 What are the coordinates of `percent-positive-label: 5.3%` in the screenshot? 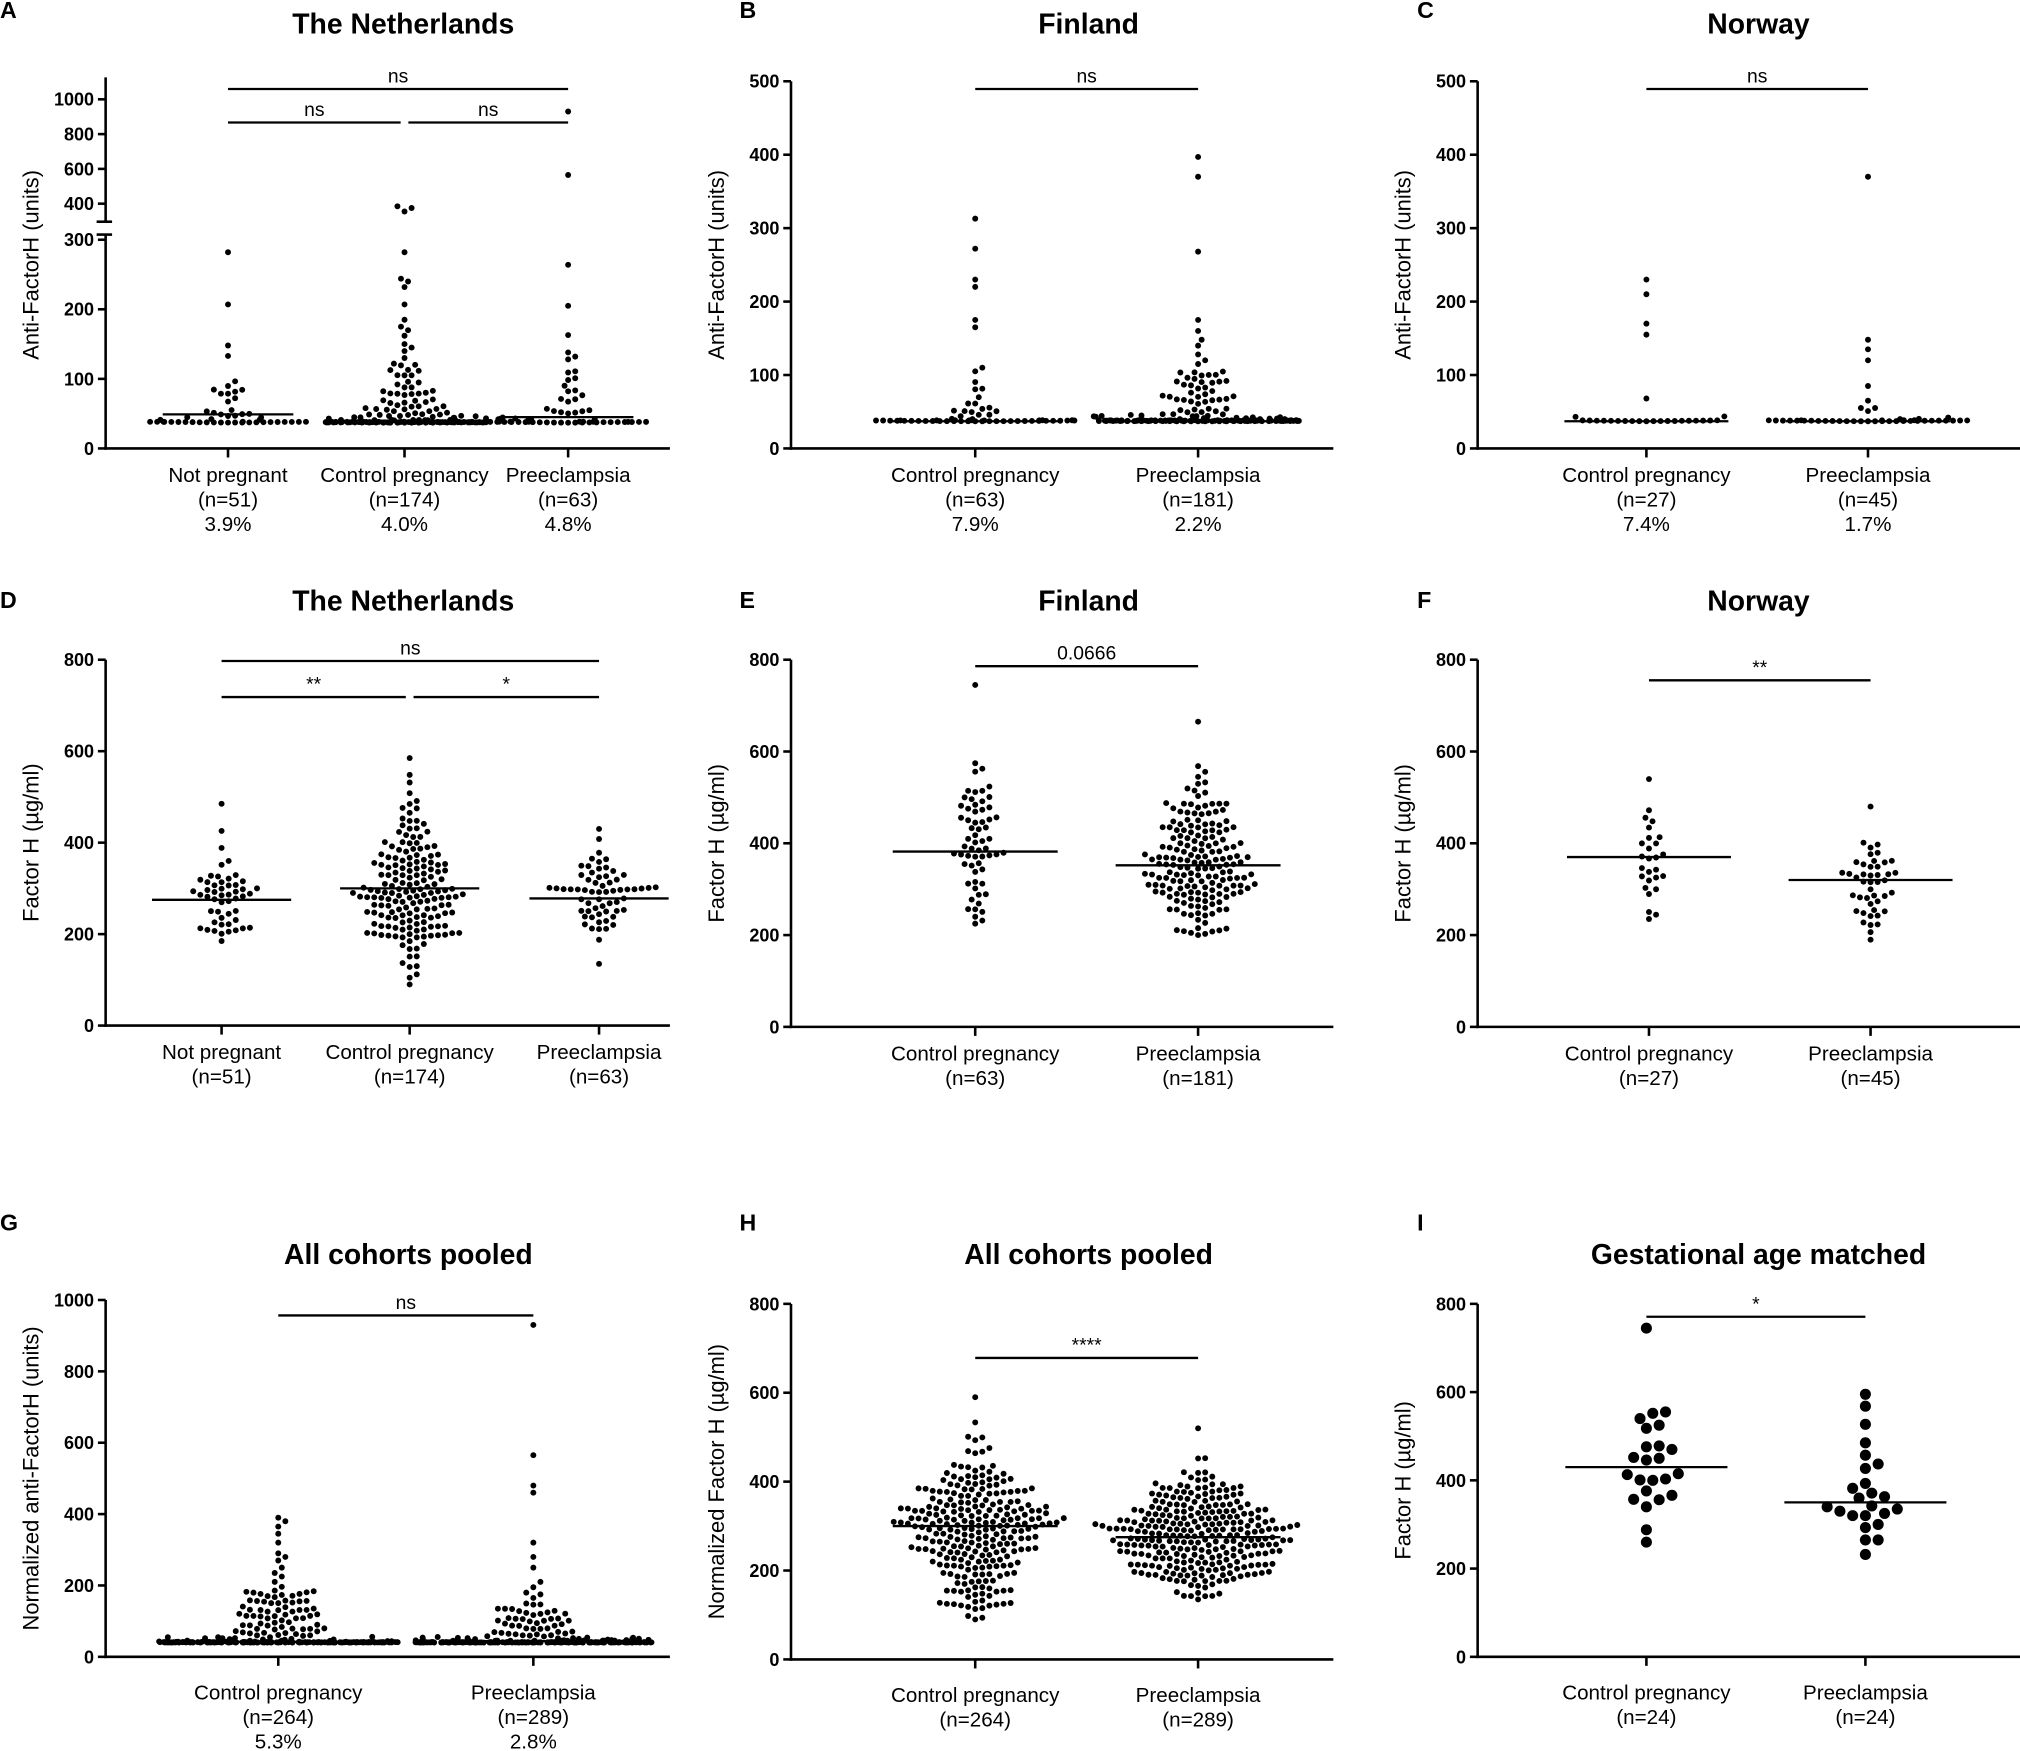 It's located at (278, 1740).